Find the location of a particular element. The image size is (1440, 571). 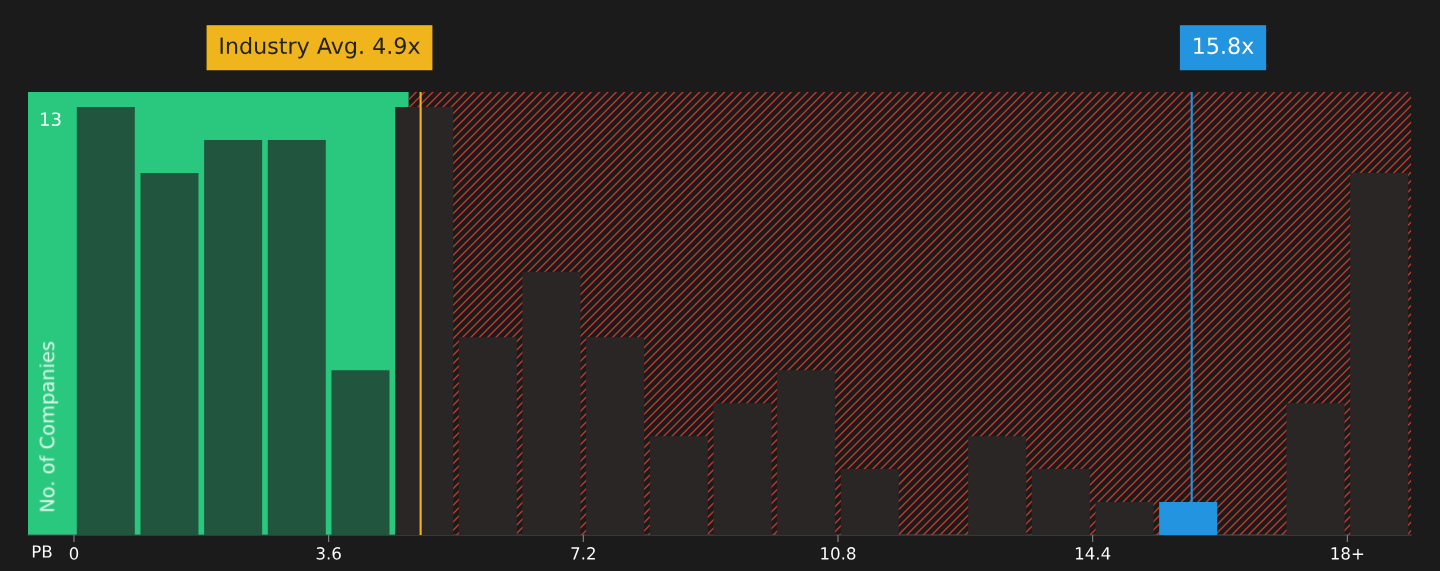

x-tick-label: 14.4 is located at coordinates (1093, 553).